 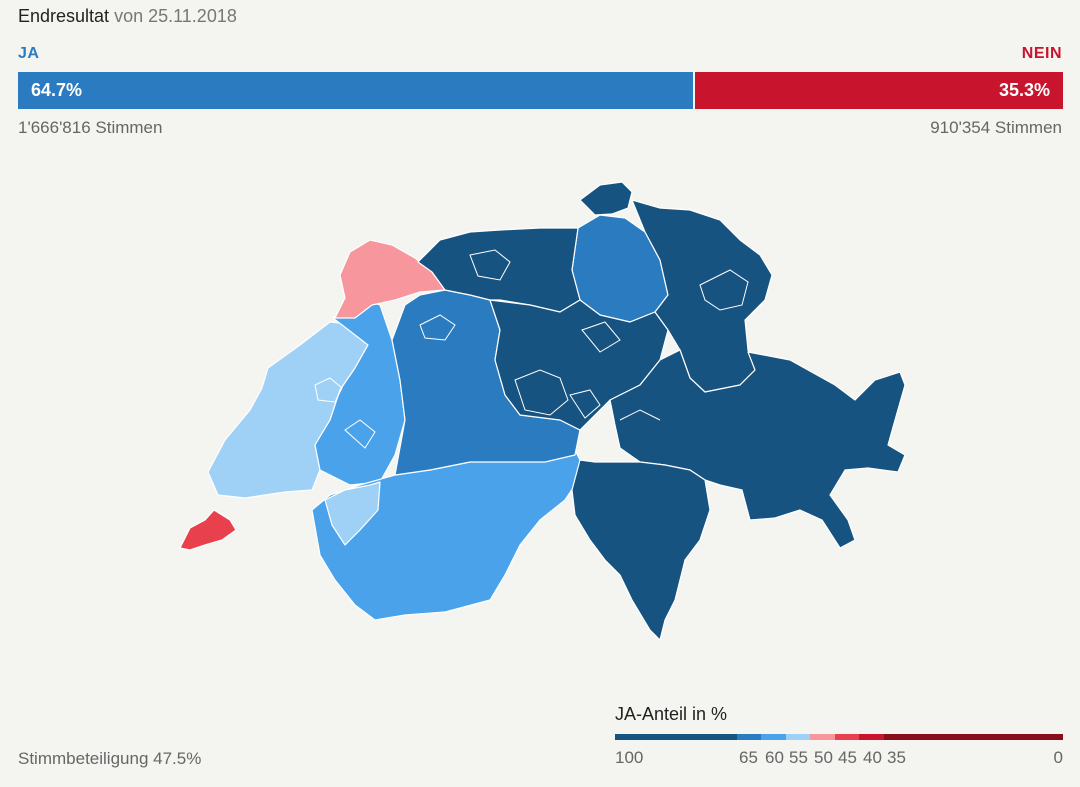 I want to click on header-title: Endresultat, so click(x=64, y=16).